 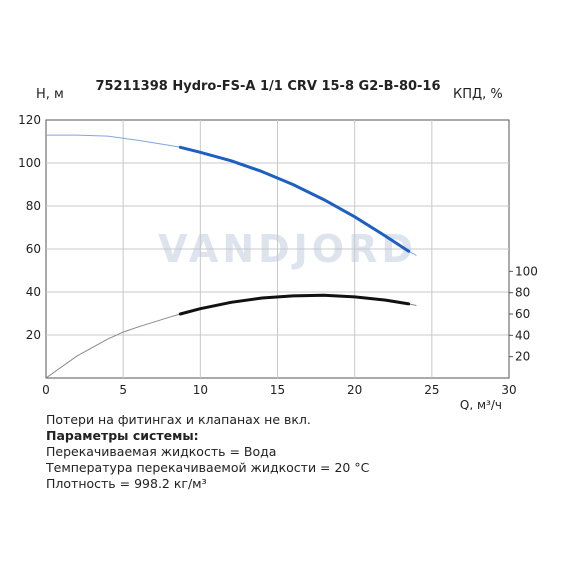 What do you see at coordinates (508, 390) in the screenshot?
I see `x-tick-label: 30` at bounding box center [508, 390].